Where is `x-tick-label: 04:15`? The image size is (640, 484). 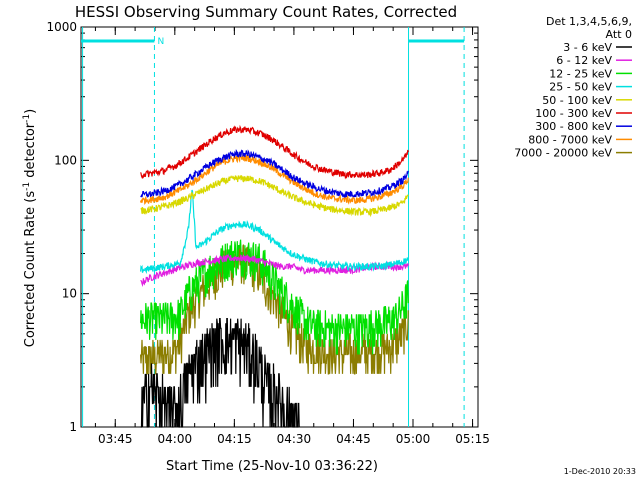 x-tick-label: 04:15 is located at coordinates (234, 439).